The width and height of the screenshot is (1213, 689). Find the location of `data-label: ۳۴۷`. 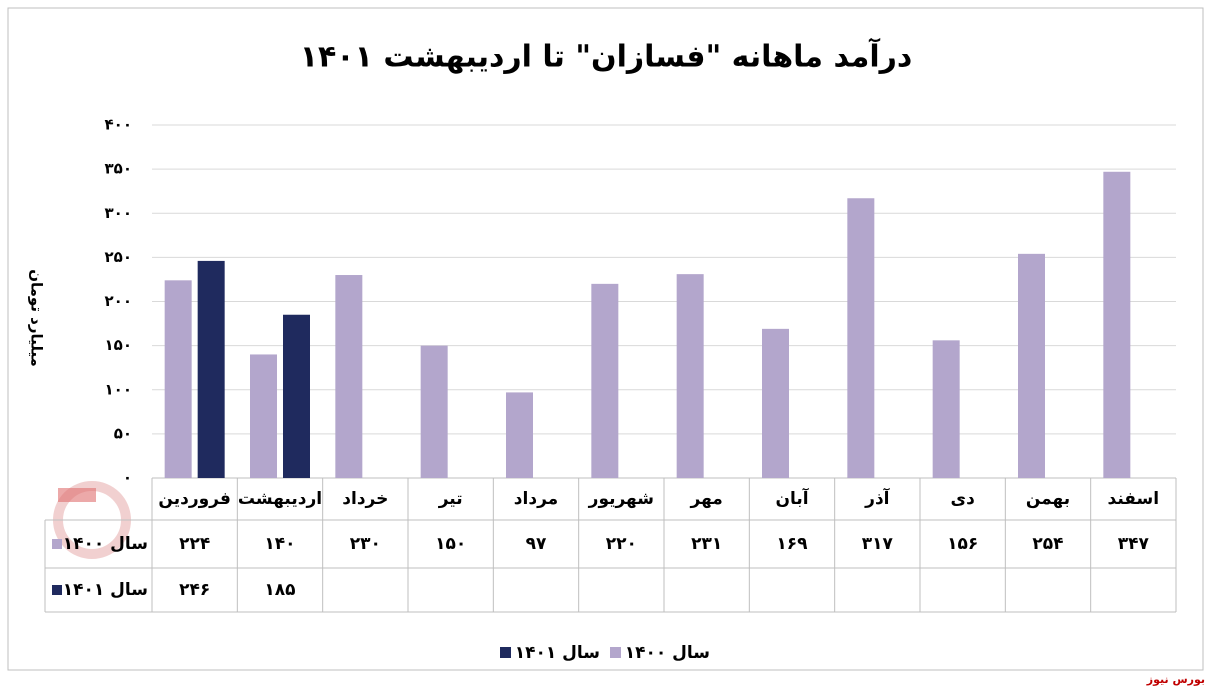

data-label: ۳۴۷ is located at coordinates (1134, 544).